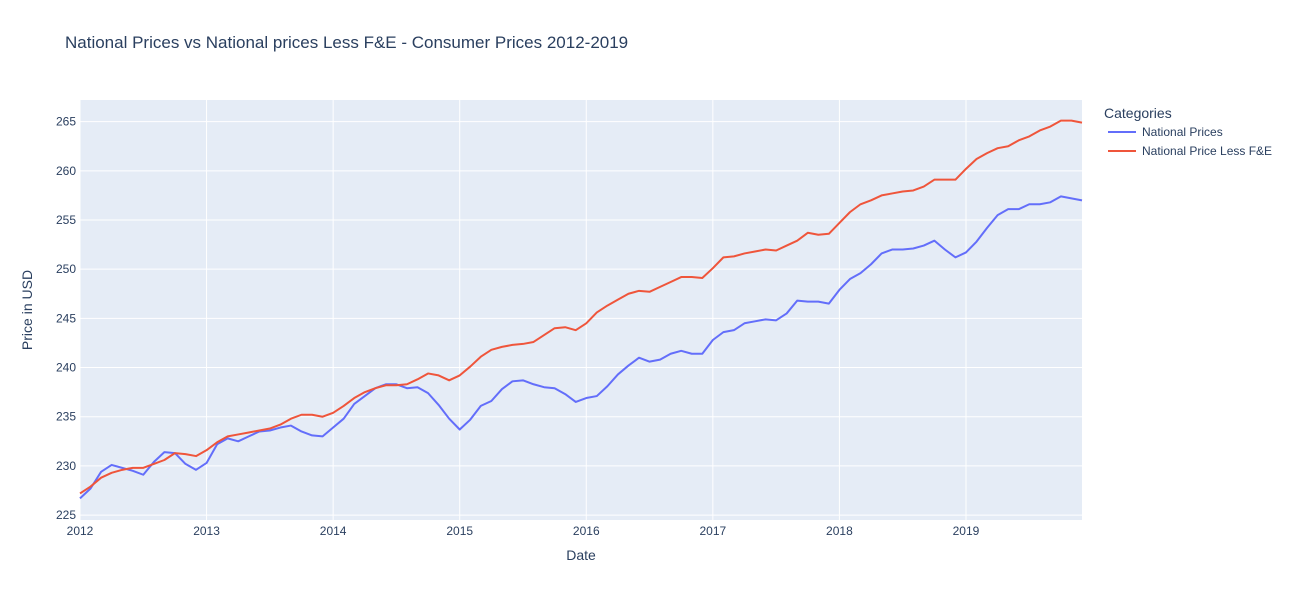 Image resolution: width=1300 pixels, height=600 pixels. I want to click on y-tick-label: 245, so click(66, 318).